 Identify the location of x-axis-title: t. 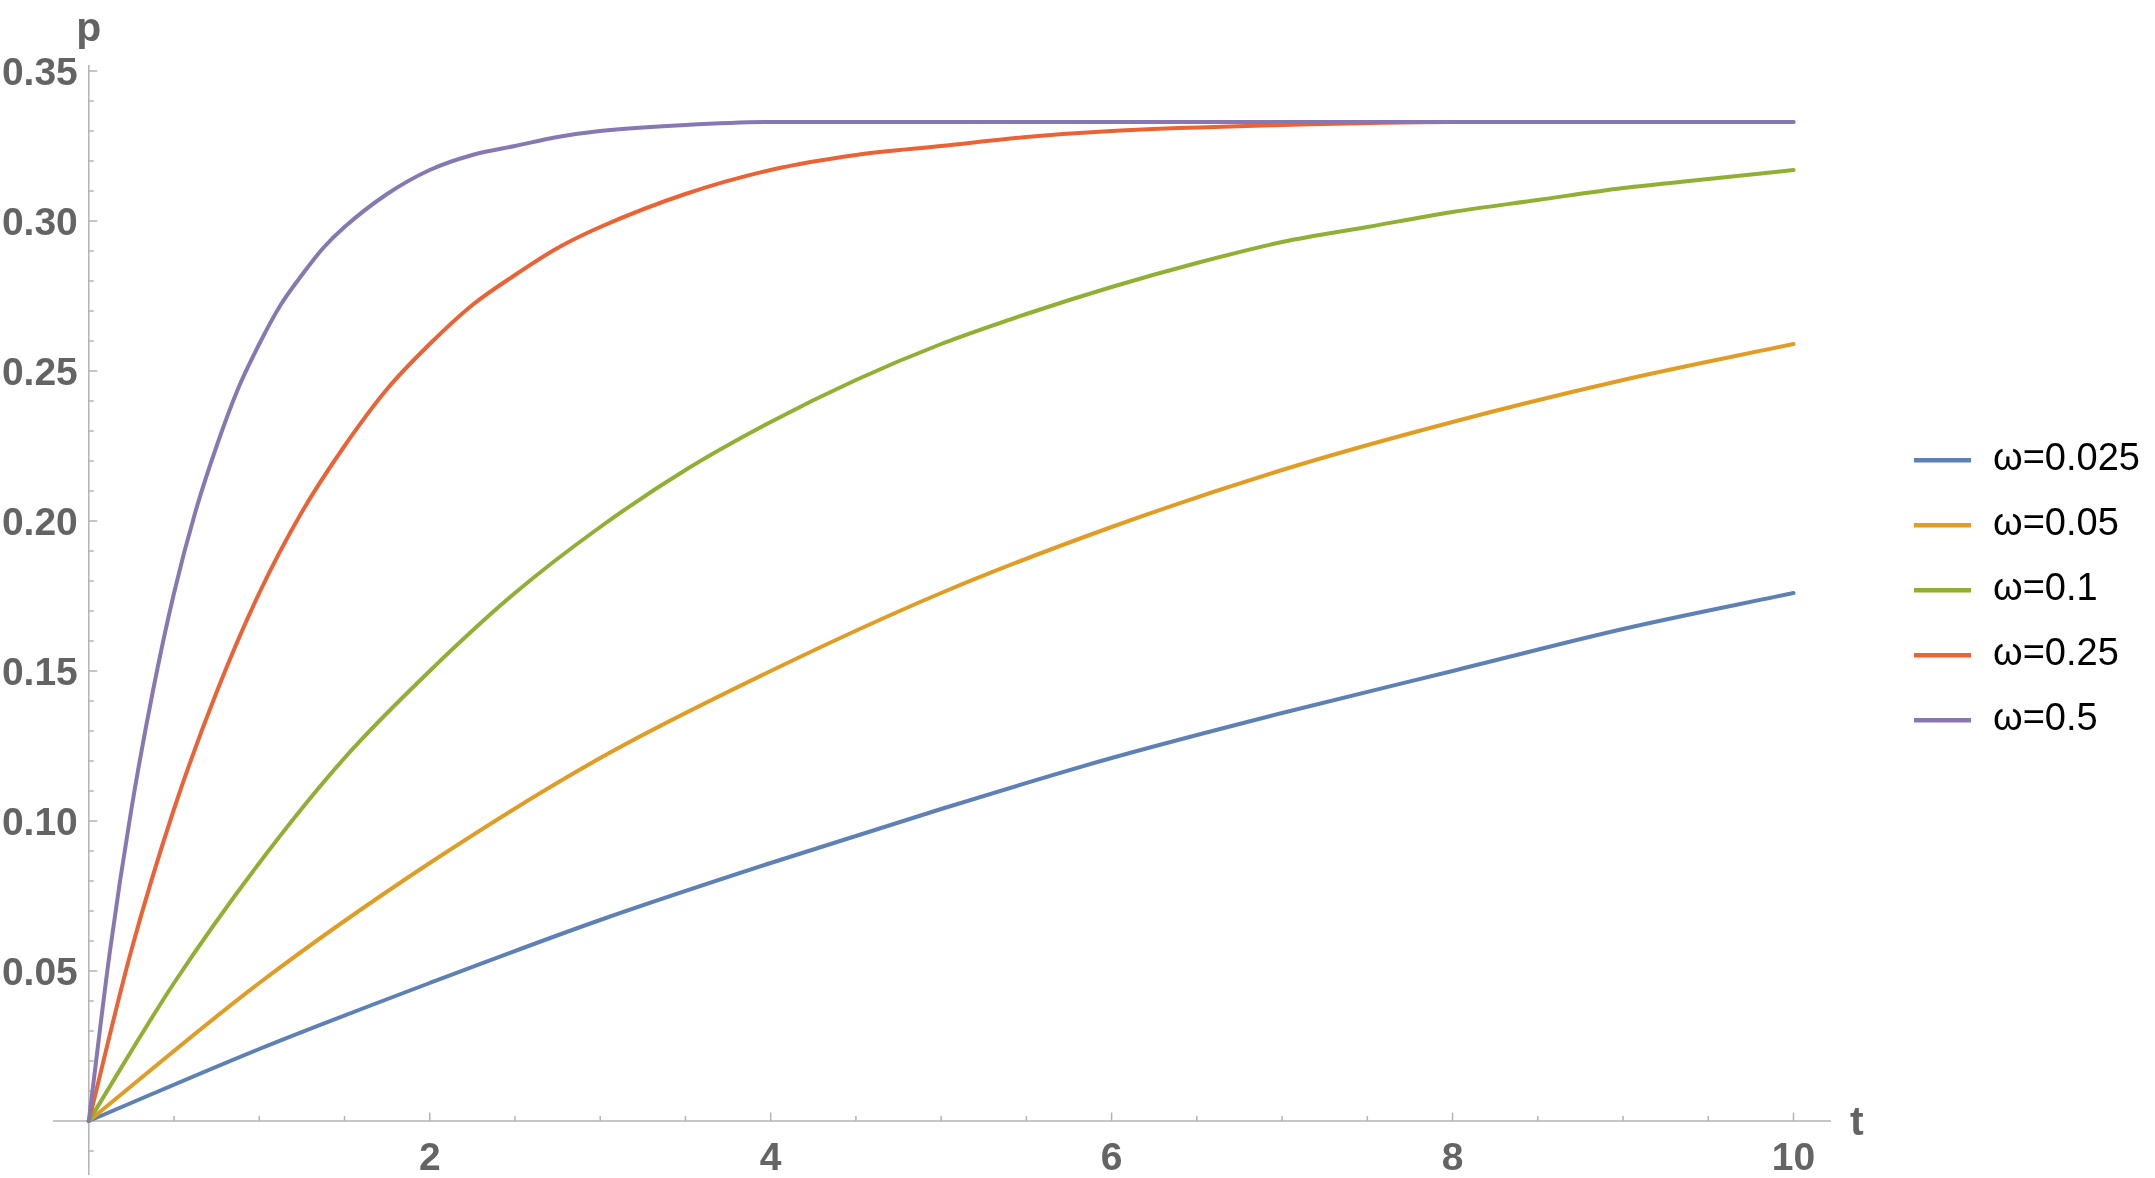
(1857, 1121).